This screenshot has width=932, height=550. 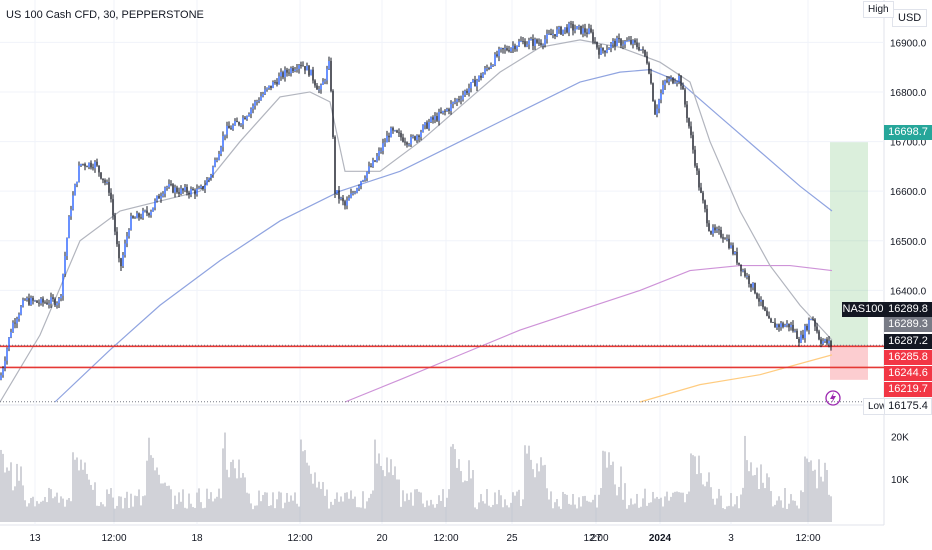 I want to click on price-tick-label: 16400.0, so click(x=908, y=291).